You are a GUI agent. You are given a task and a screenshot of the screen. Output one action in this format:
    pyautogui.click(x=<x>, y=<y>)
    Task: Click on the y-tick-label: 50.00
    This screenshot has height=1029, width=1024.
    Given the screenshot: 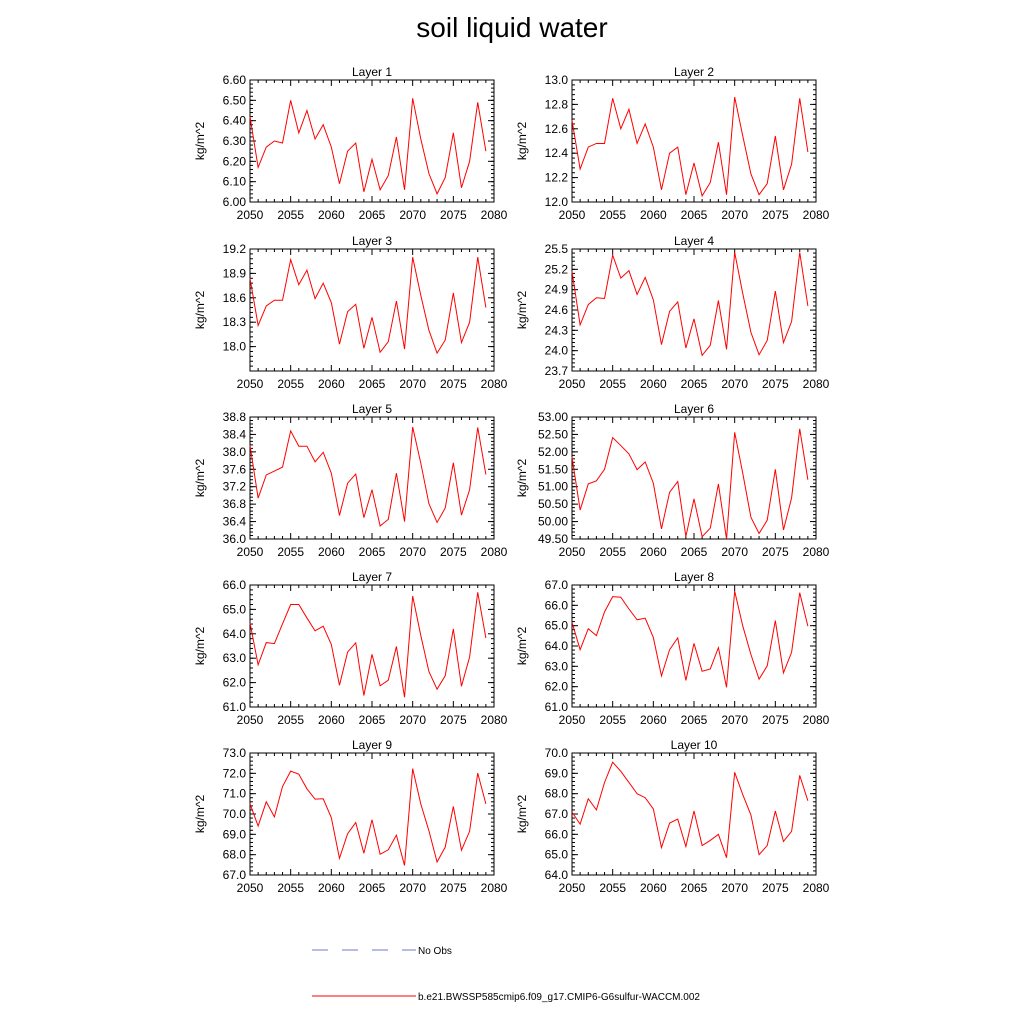 What is the action you would take?
    pyautogui.click(x=553, y=522)
    